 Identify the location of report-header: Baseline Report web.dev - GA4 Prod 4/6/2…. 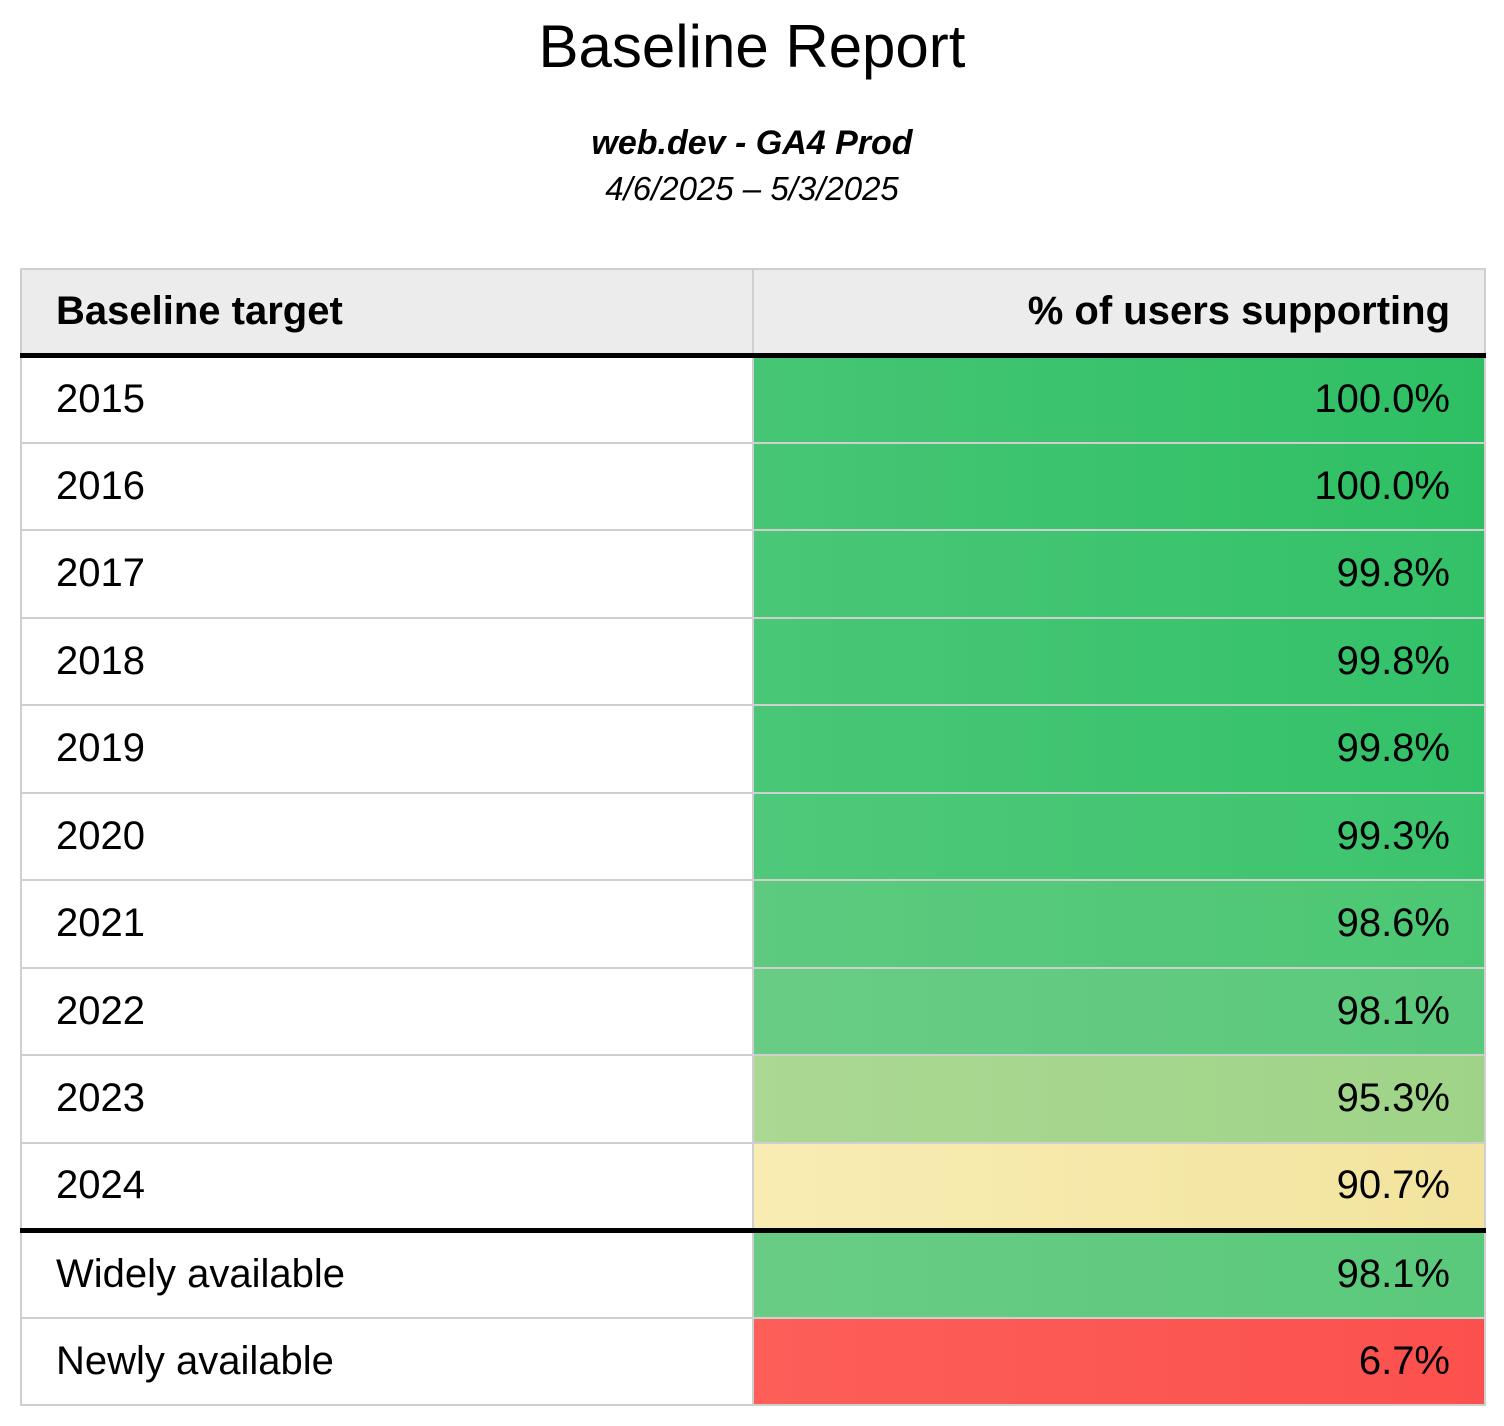
(752, 112).